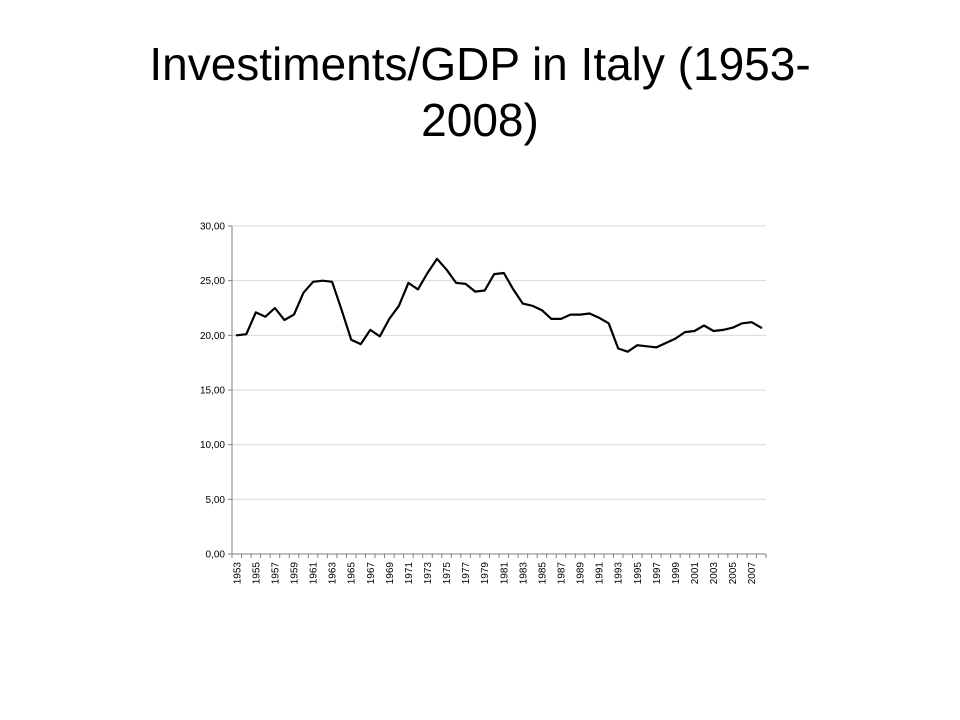 This screenshot has height=720, width=960. What do you see at coordinates (237, 573) in the screenshot?
I see `x-tick-label: 1953` at bounding box center [237, 573].